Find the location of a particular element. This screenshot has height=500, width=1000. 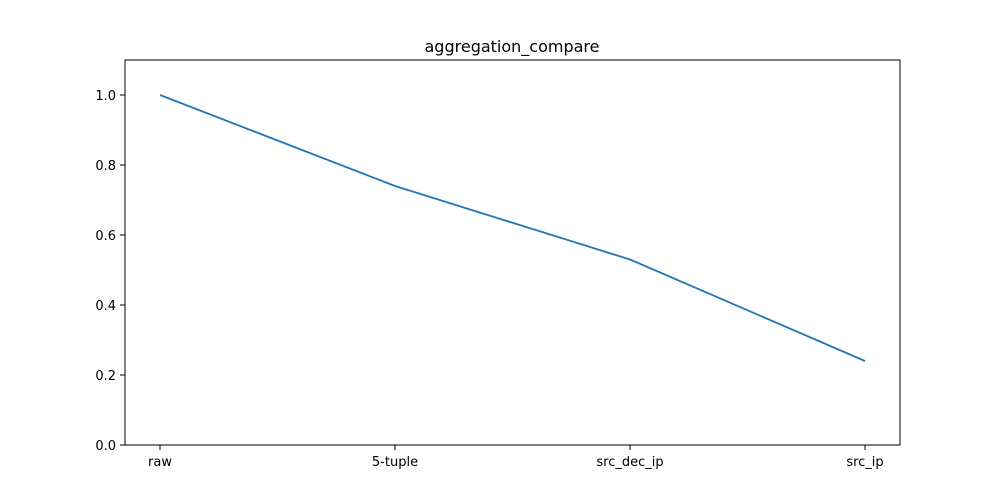

x-axis: raw 5-tuple src_dec_ip src_ip is located at coordinates (516, 457).